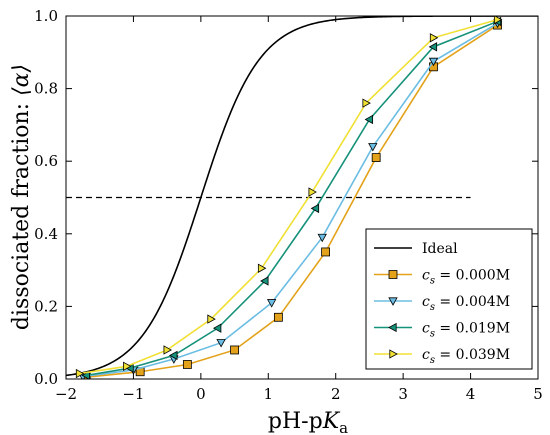  What do you see at coordinates (440, 249) in the screenshot?
I see `legend-ideal-label: Ideal` at bounding box center [440, 249].